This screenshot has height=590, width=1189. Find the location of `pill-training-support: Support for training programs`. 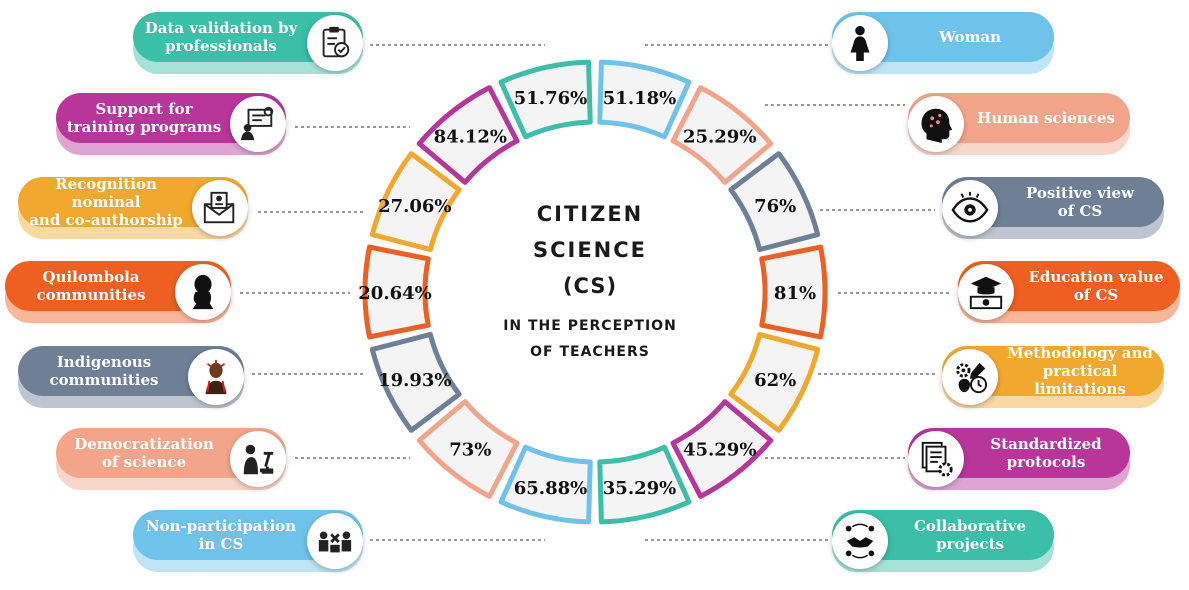

pill-training-support: Support for training programs is located at coordinates (171, 124).